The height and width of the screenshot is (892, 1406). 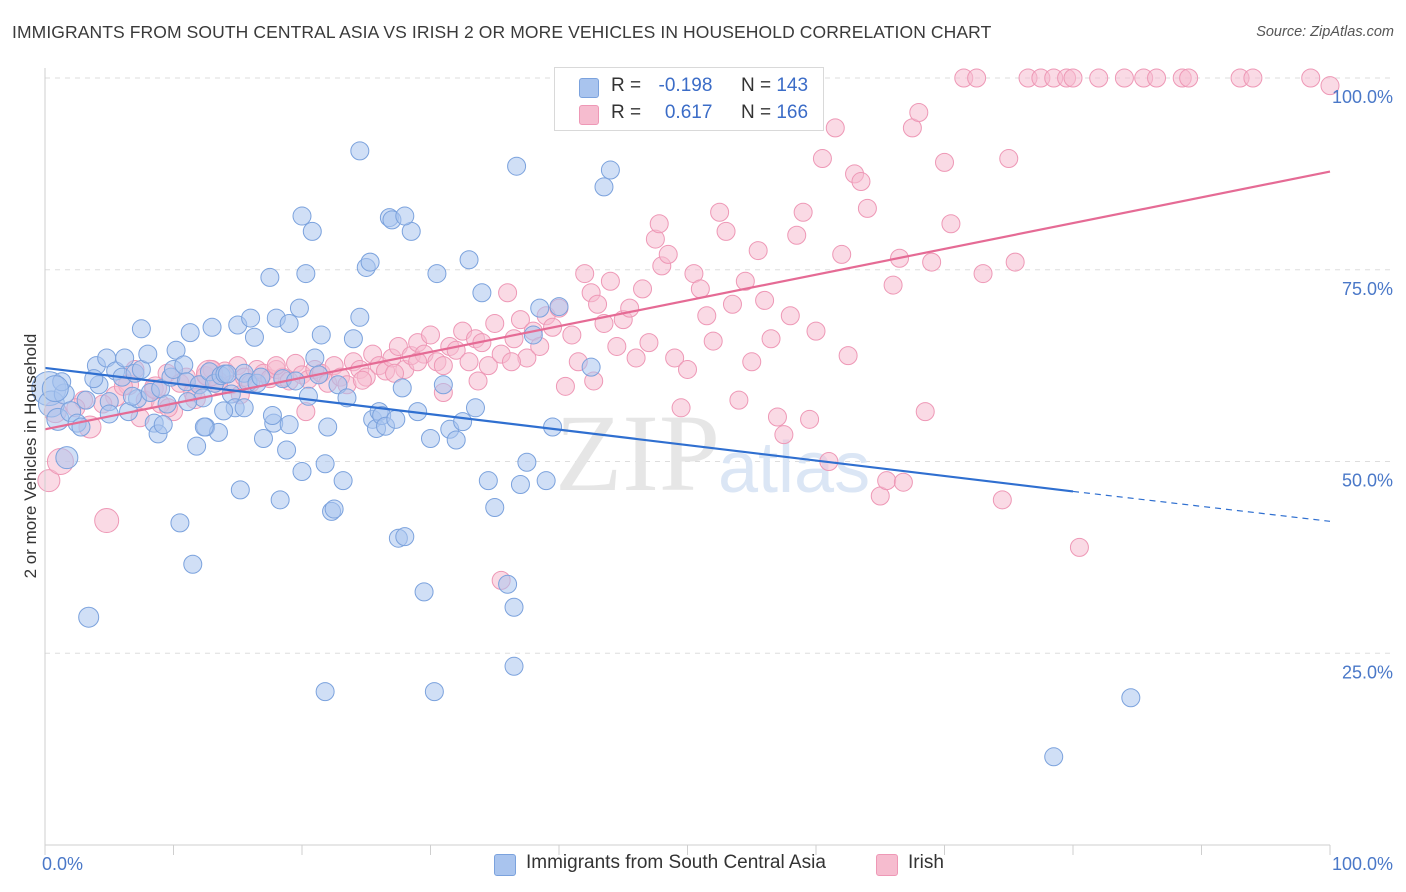 I want to click on watermark: ZIP atlas, so click(x=712, y=453).